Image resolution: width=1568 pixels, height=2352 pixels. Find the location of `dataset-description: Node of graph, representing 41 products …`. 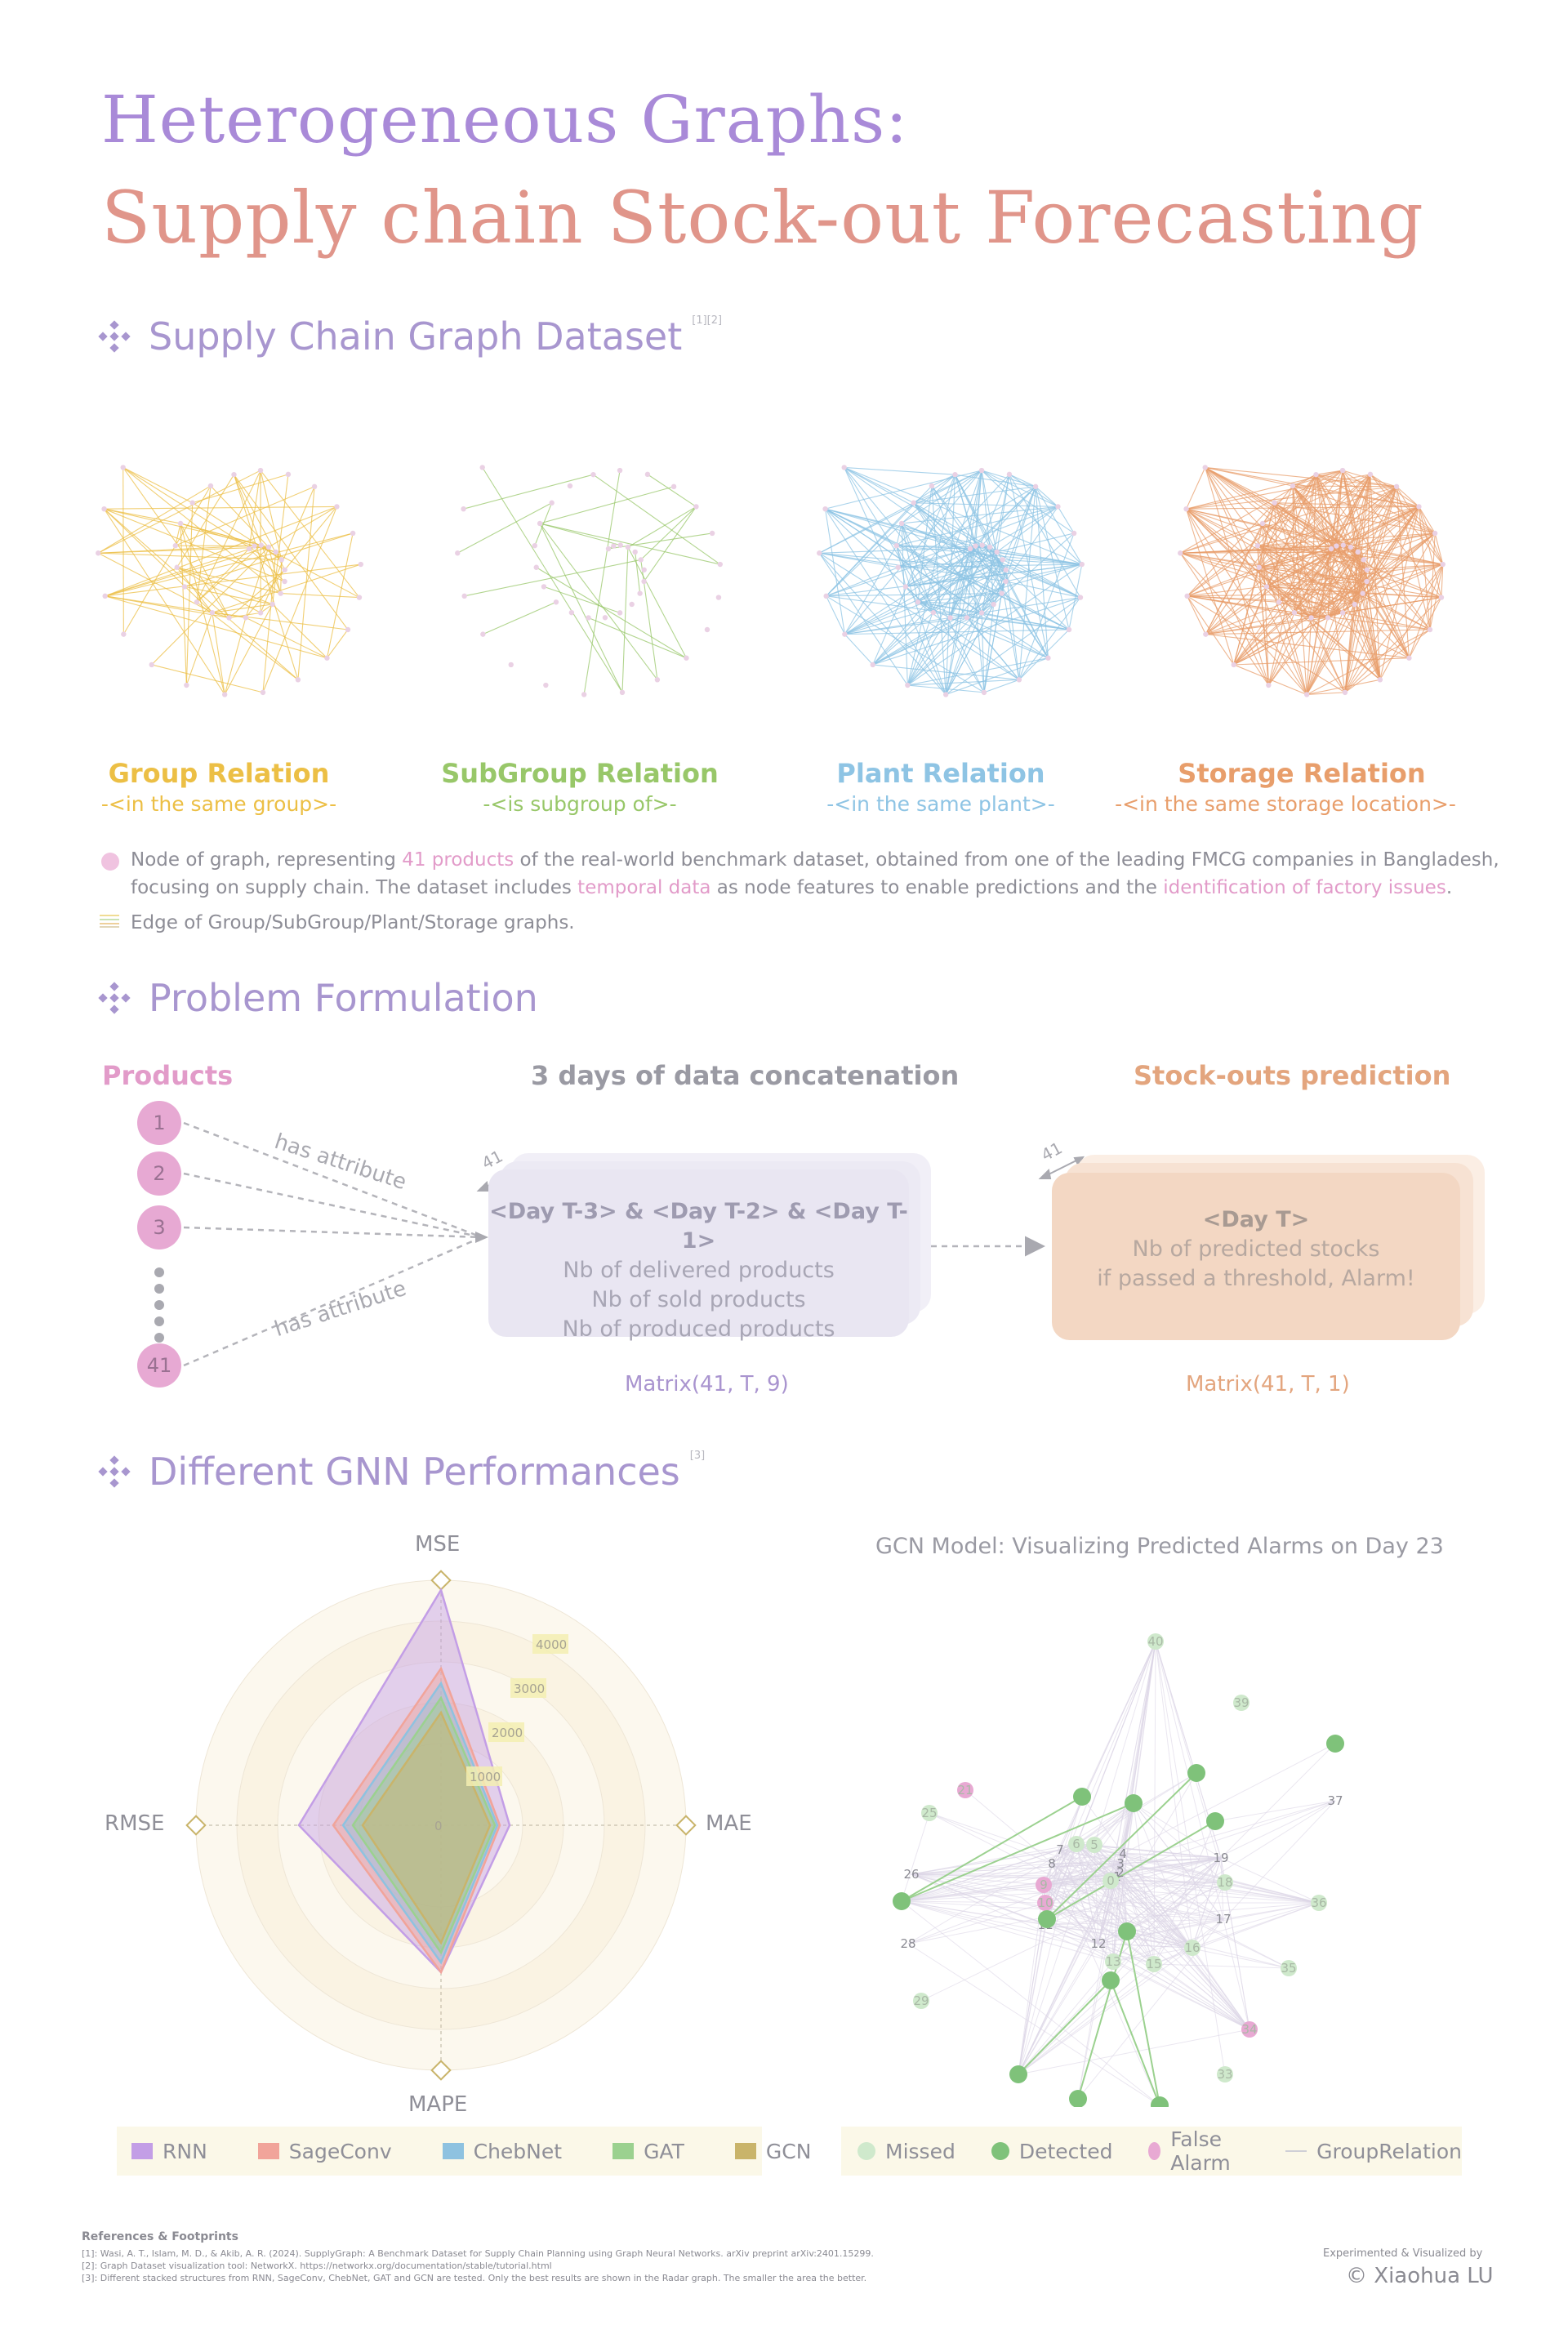

dataset-description: Node of graph, representing 41 products … is located at coordinates (825, 874).